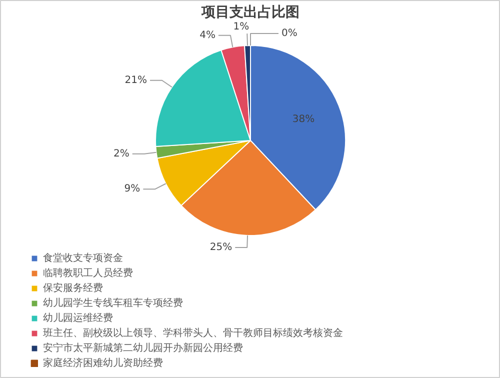 This screenshot has height=378, width=500. I want to click on data-label: 25%, so click(221, 247).